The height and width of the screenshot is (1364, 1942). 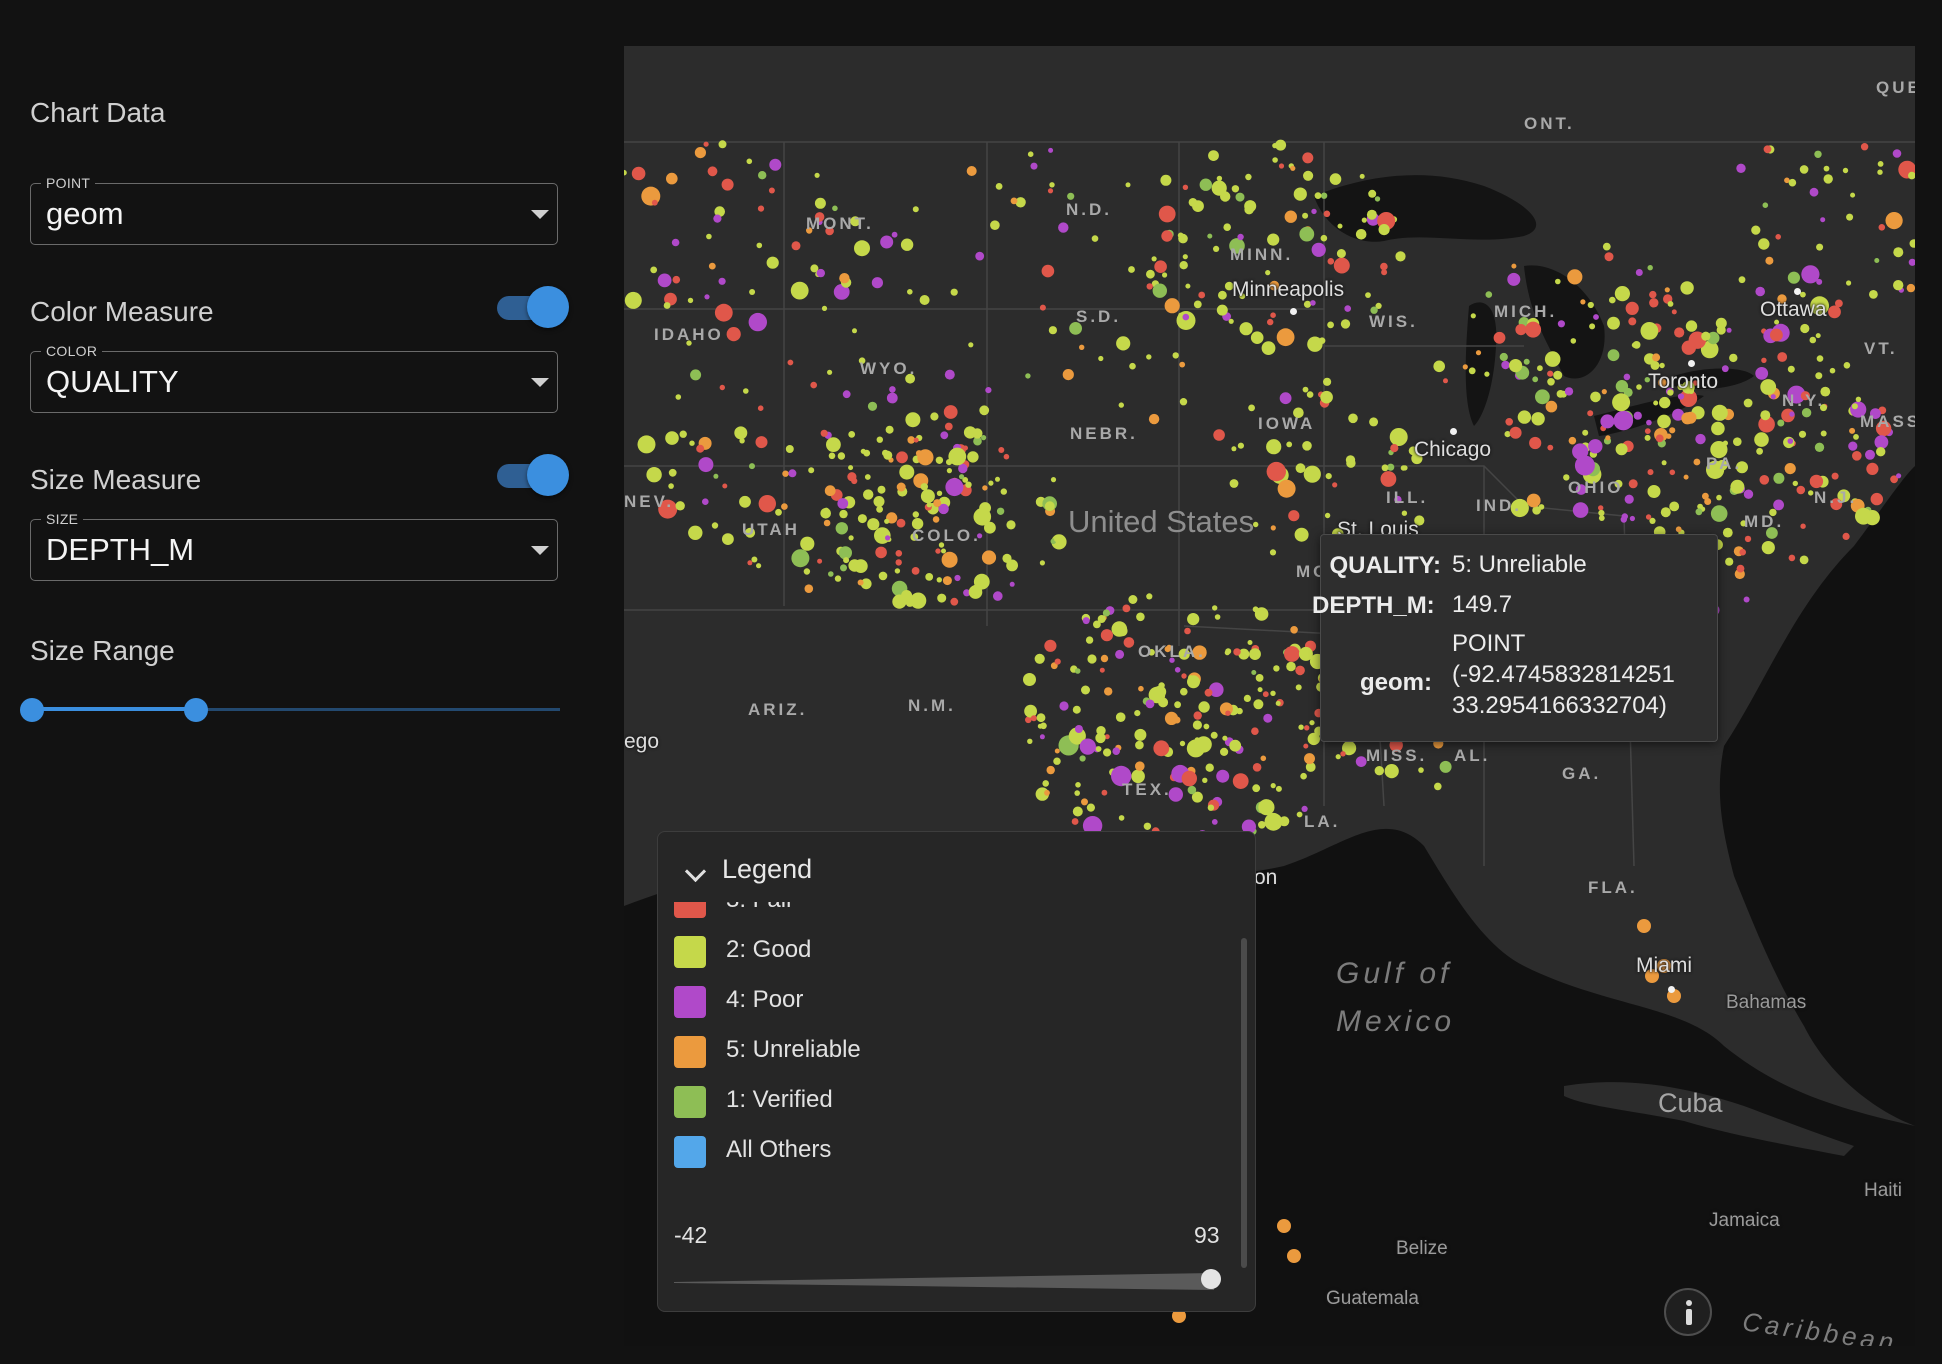 I want to click on color-measure-toggle, so click(x=533, y=308).